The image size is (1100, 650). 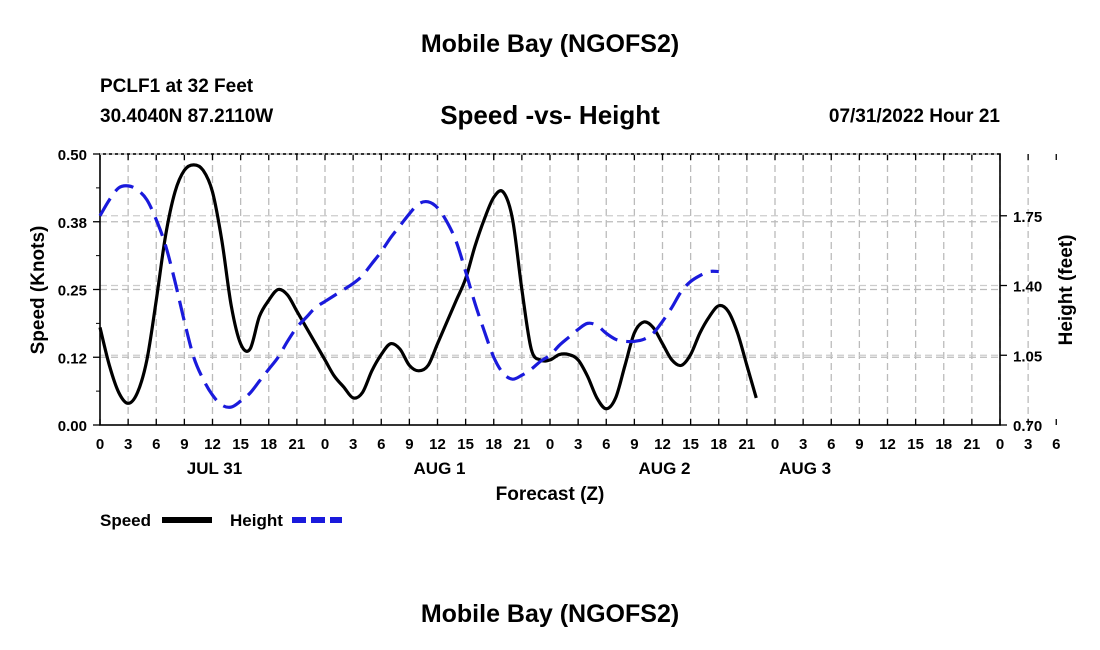 What do you see at coordinates (1066, 290) in the screenshot?
I see `y2-axis-title: Height (feet)` at bounding box center [1066, 290].